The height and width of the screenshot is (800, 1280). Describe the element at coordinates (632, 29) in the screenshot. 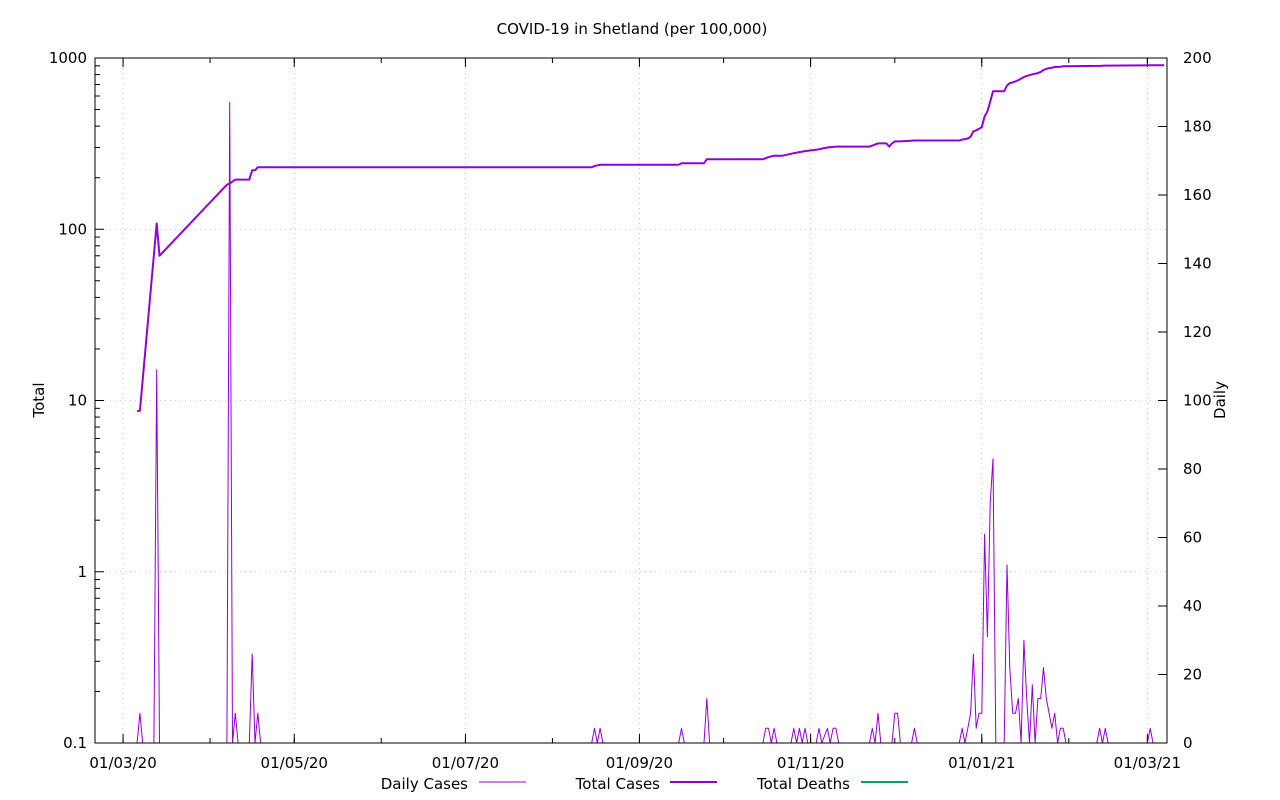

I see `chart-title: COVID-19 in Shetland (per 100,000)` at that location.